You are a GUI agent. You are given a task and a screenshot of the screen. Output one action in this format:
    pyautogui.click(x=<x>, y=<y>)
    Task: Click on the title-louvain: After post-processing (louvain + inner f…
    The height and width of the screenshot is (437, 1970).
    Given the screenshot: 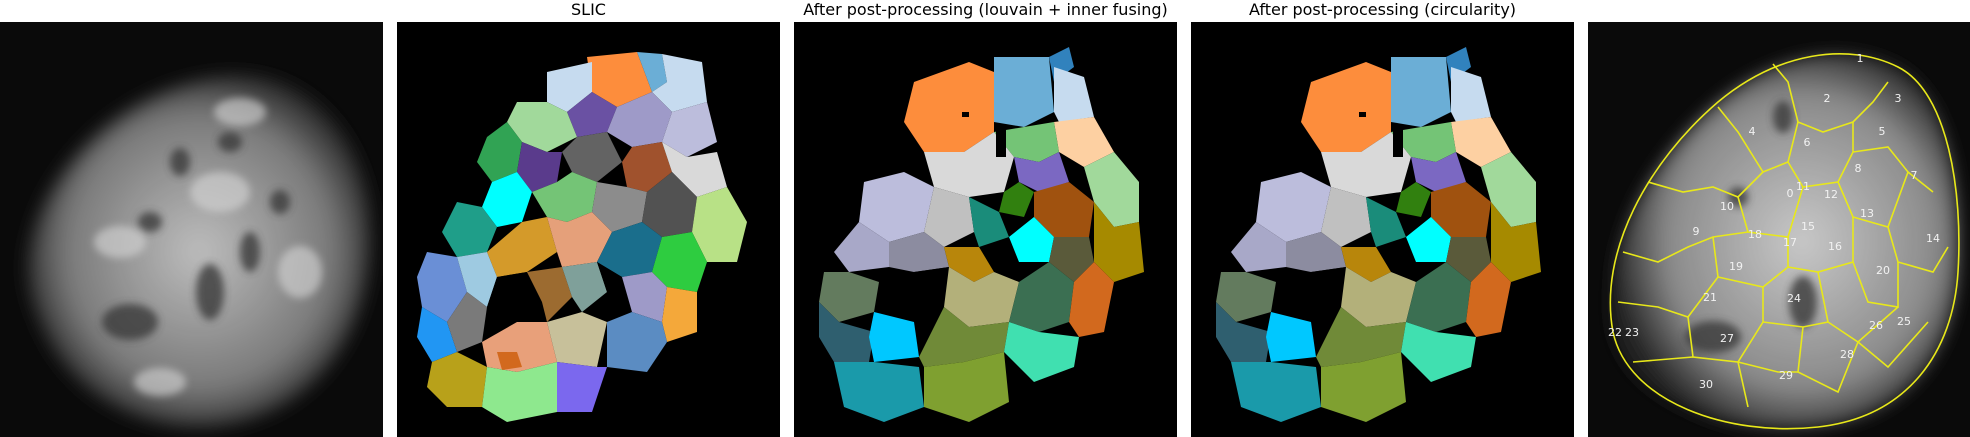 What is the action you would take?
    pyautogui.click(x=985, y=9)
    